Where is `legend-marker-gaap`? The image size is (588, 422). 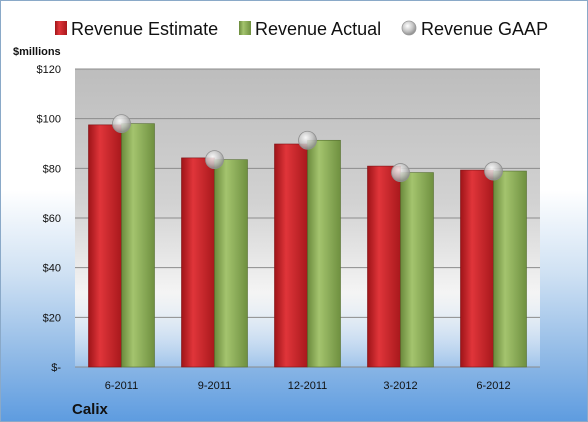 legend-marker-gaap is located at coordinates (409, 28).